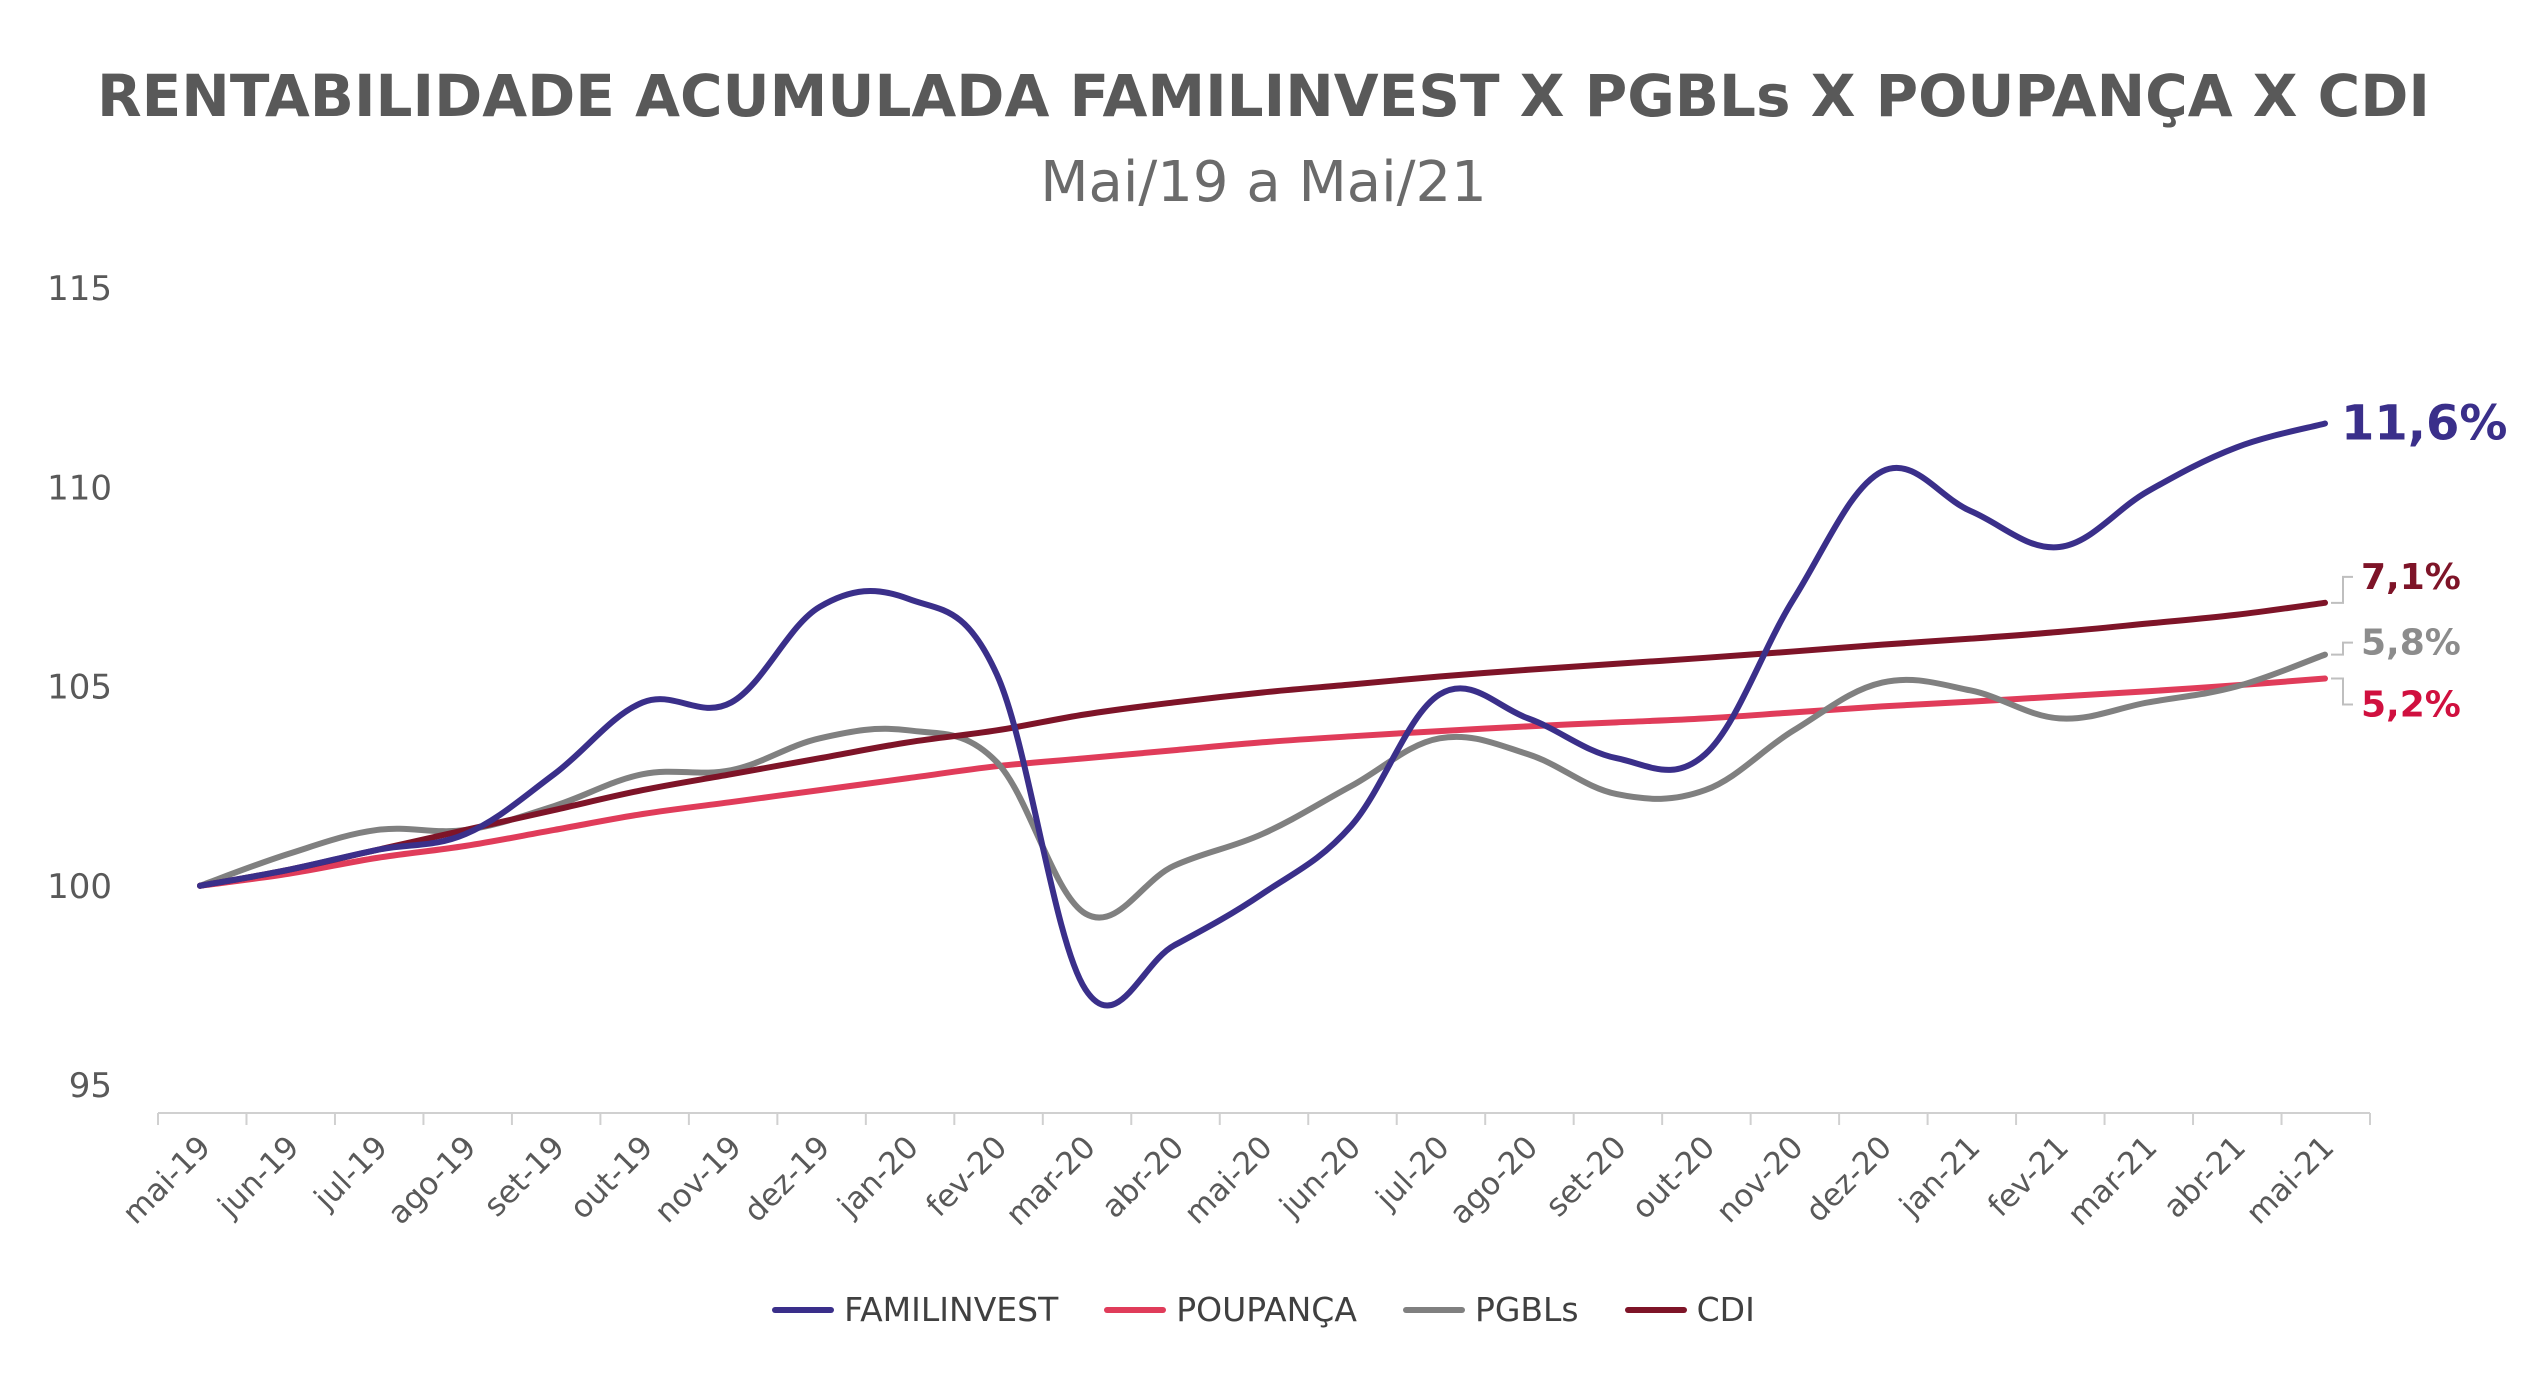 The height and width of the screenshot is (1373, 2527). Describe the element at coordinates (79, 688) in the screenshot. I see `y-tick-label: 105` at that location.